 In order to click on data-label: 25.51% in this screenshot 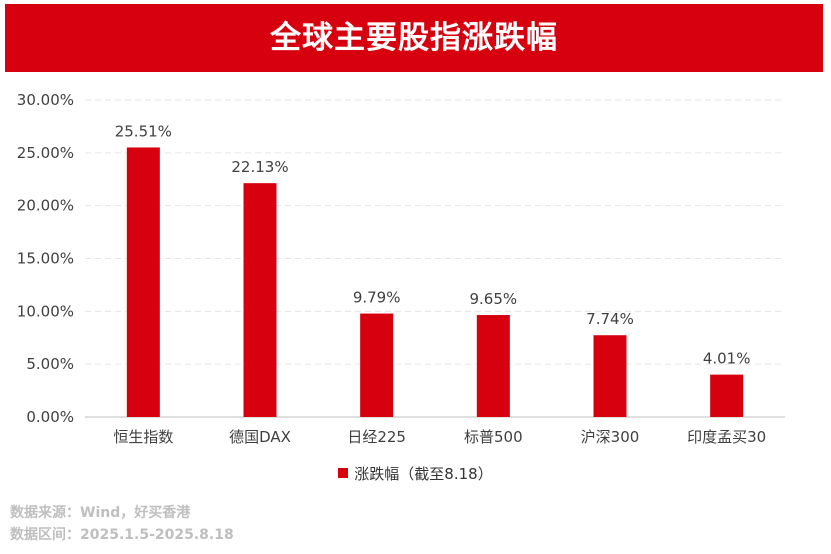, I will do `click(143, 131)`.